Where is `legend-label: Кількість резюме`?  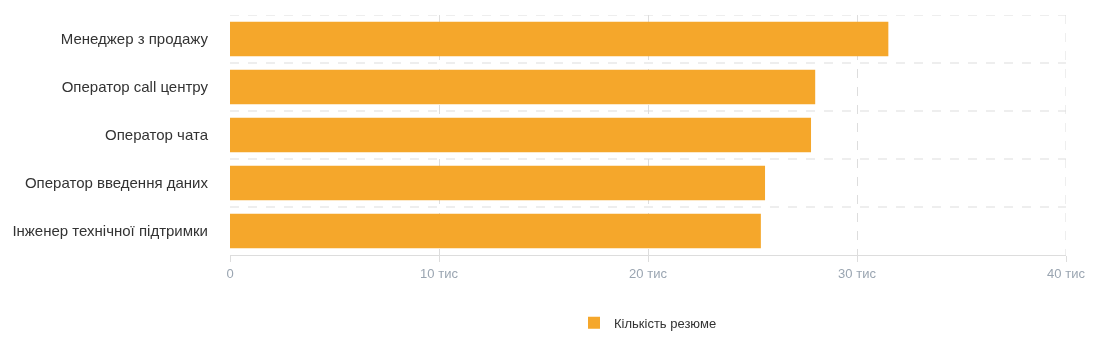 legend-label: Кількість резюме is located at coordinates (665, 323).